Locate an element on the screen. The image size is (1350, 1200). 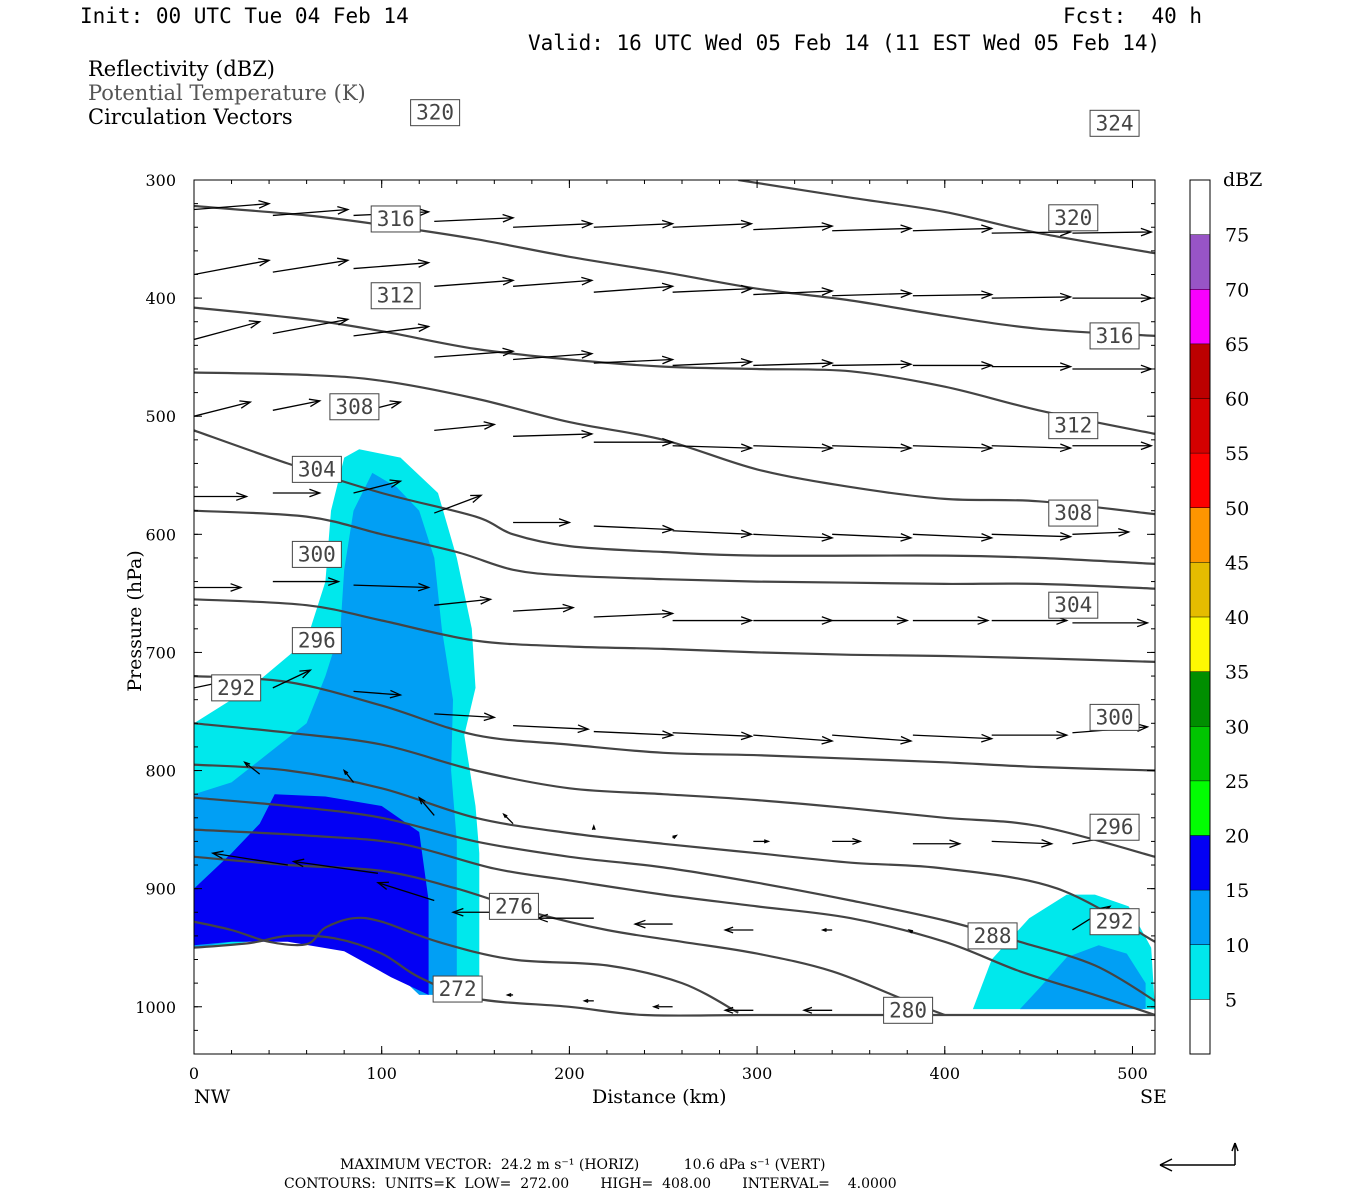
y-tick-label: 900 is located at coordinates (160, 889).